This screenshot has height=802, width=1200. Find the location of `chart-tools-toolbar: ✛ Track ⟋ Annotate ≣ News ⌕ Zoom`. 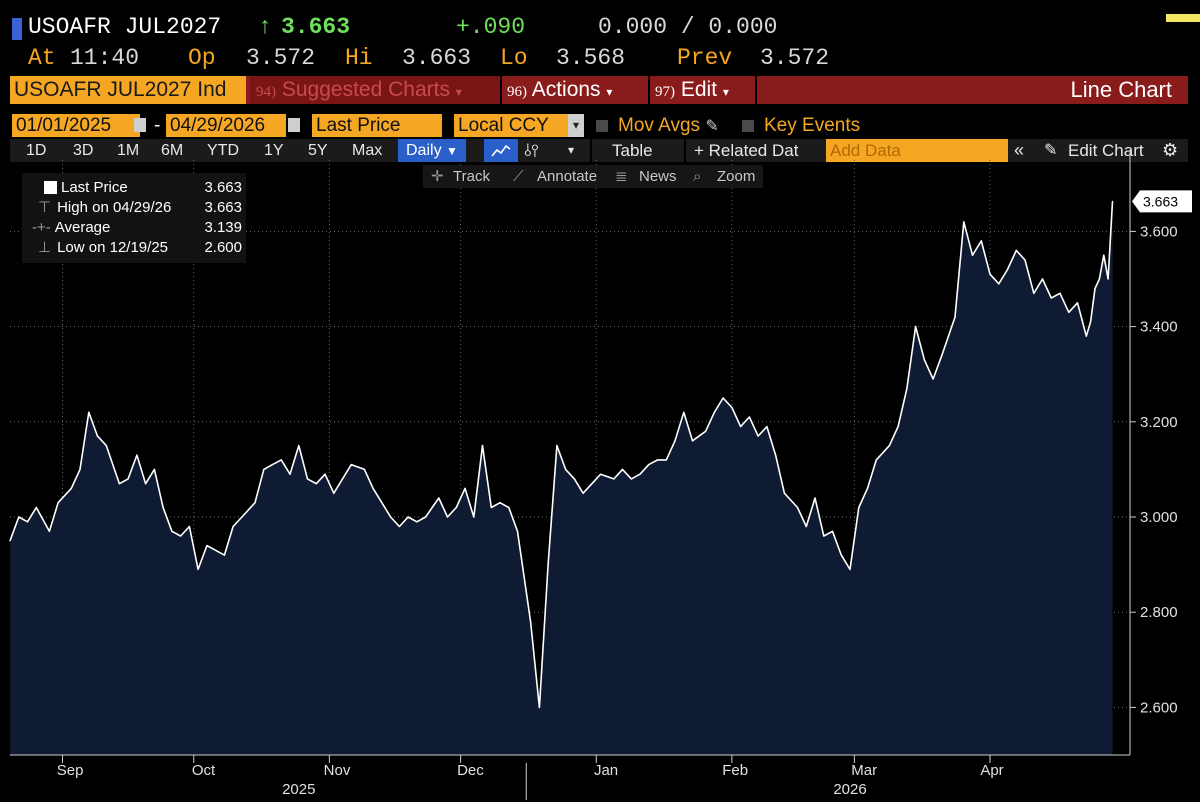

chart-tools-toolbar: ✛ Track ⟋ Annotate ≣ News ⌕ Zoom is located at coordinates (593, 176).